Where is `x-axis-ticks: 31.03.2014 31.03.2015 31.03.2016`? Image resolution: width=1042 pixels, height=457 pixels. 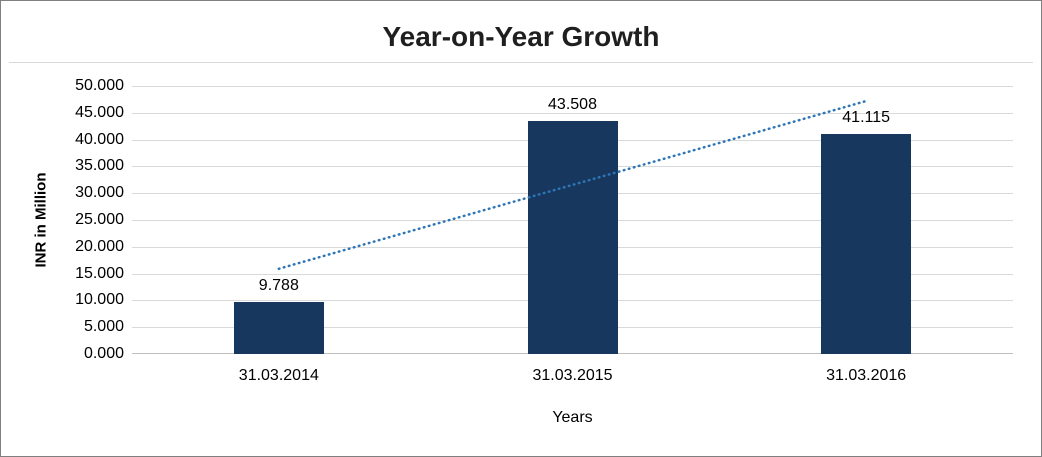
x-axis-ticks: 31.03.2014 31.03.2015 31.03.2016 is located at coordinates (572, 379).